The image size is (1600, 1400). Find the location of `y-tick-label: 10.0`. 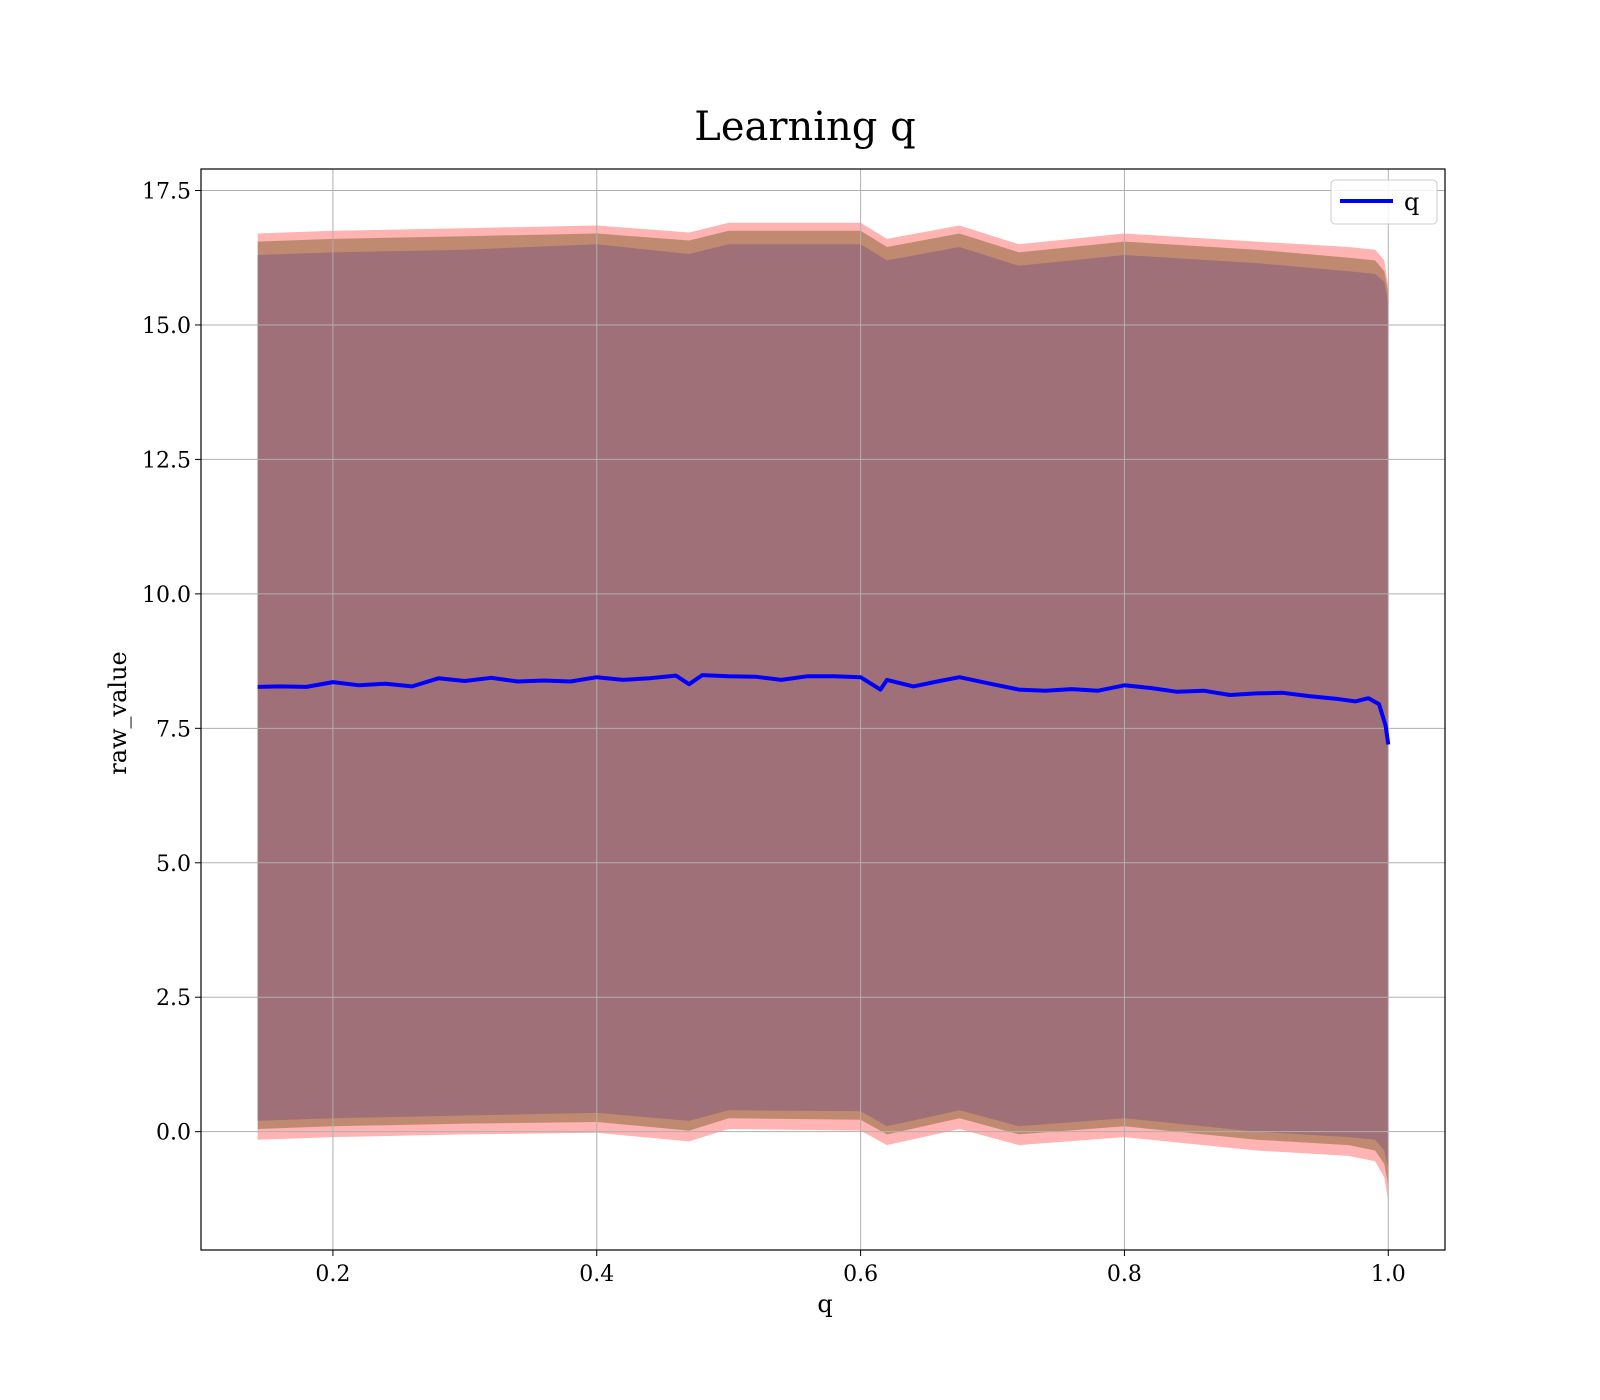

y-tick-label: 10.0 is located at coordinates (166, 595).